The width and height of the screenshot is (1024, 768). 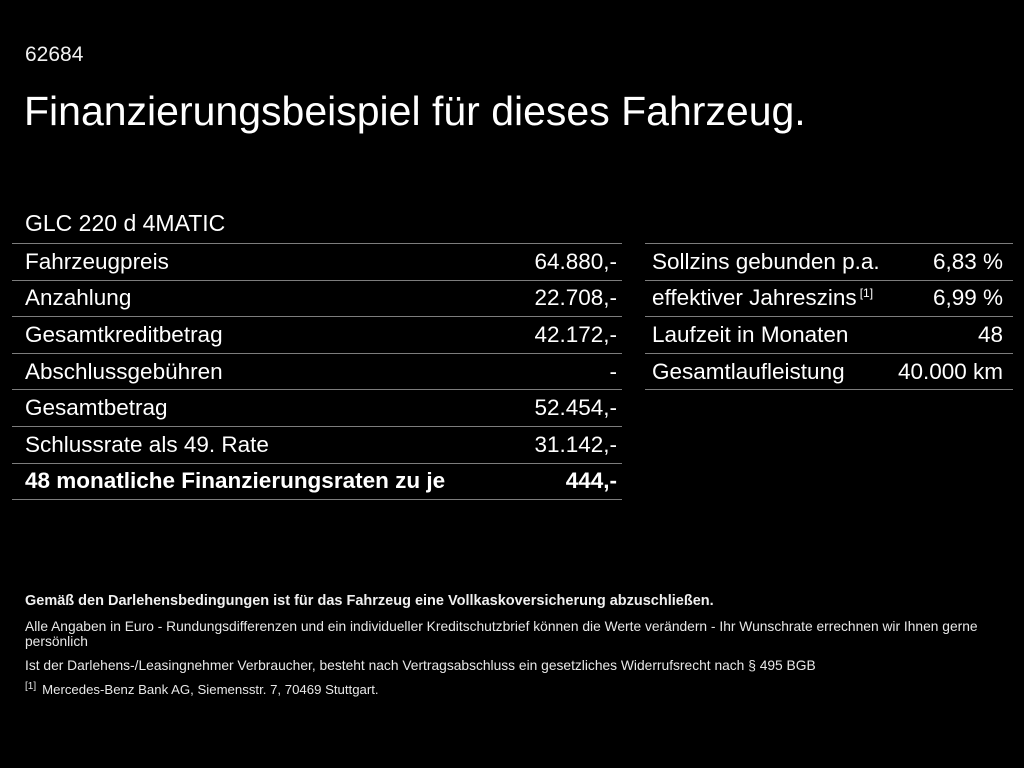 I want to click on table-row: Gesamtlaufleistung 40.000 km, so click(x=829, y=372).